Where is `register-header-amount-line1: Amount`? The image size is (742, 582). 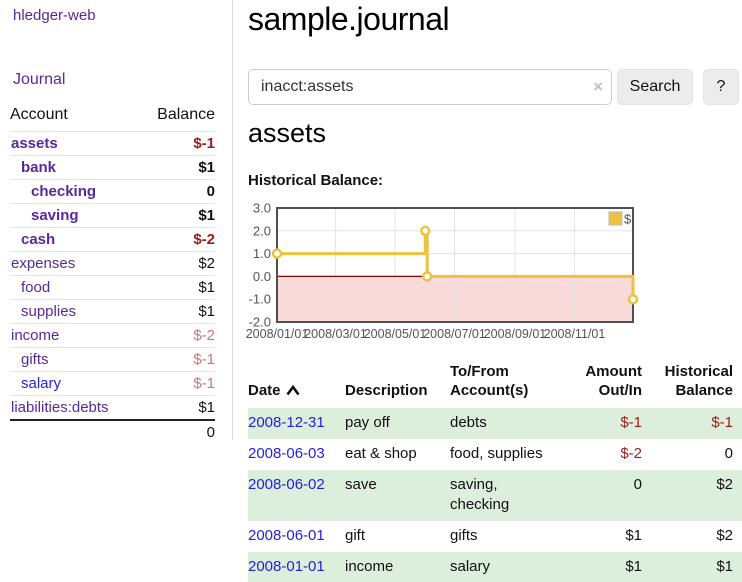
register-header-amount-line1: Amount is located at coordinates (613, 371).